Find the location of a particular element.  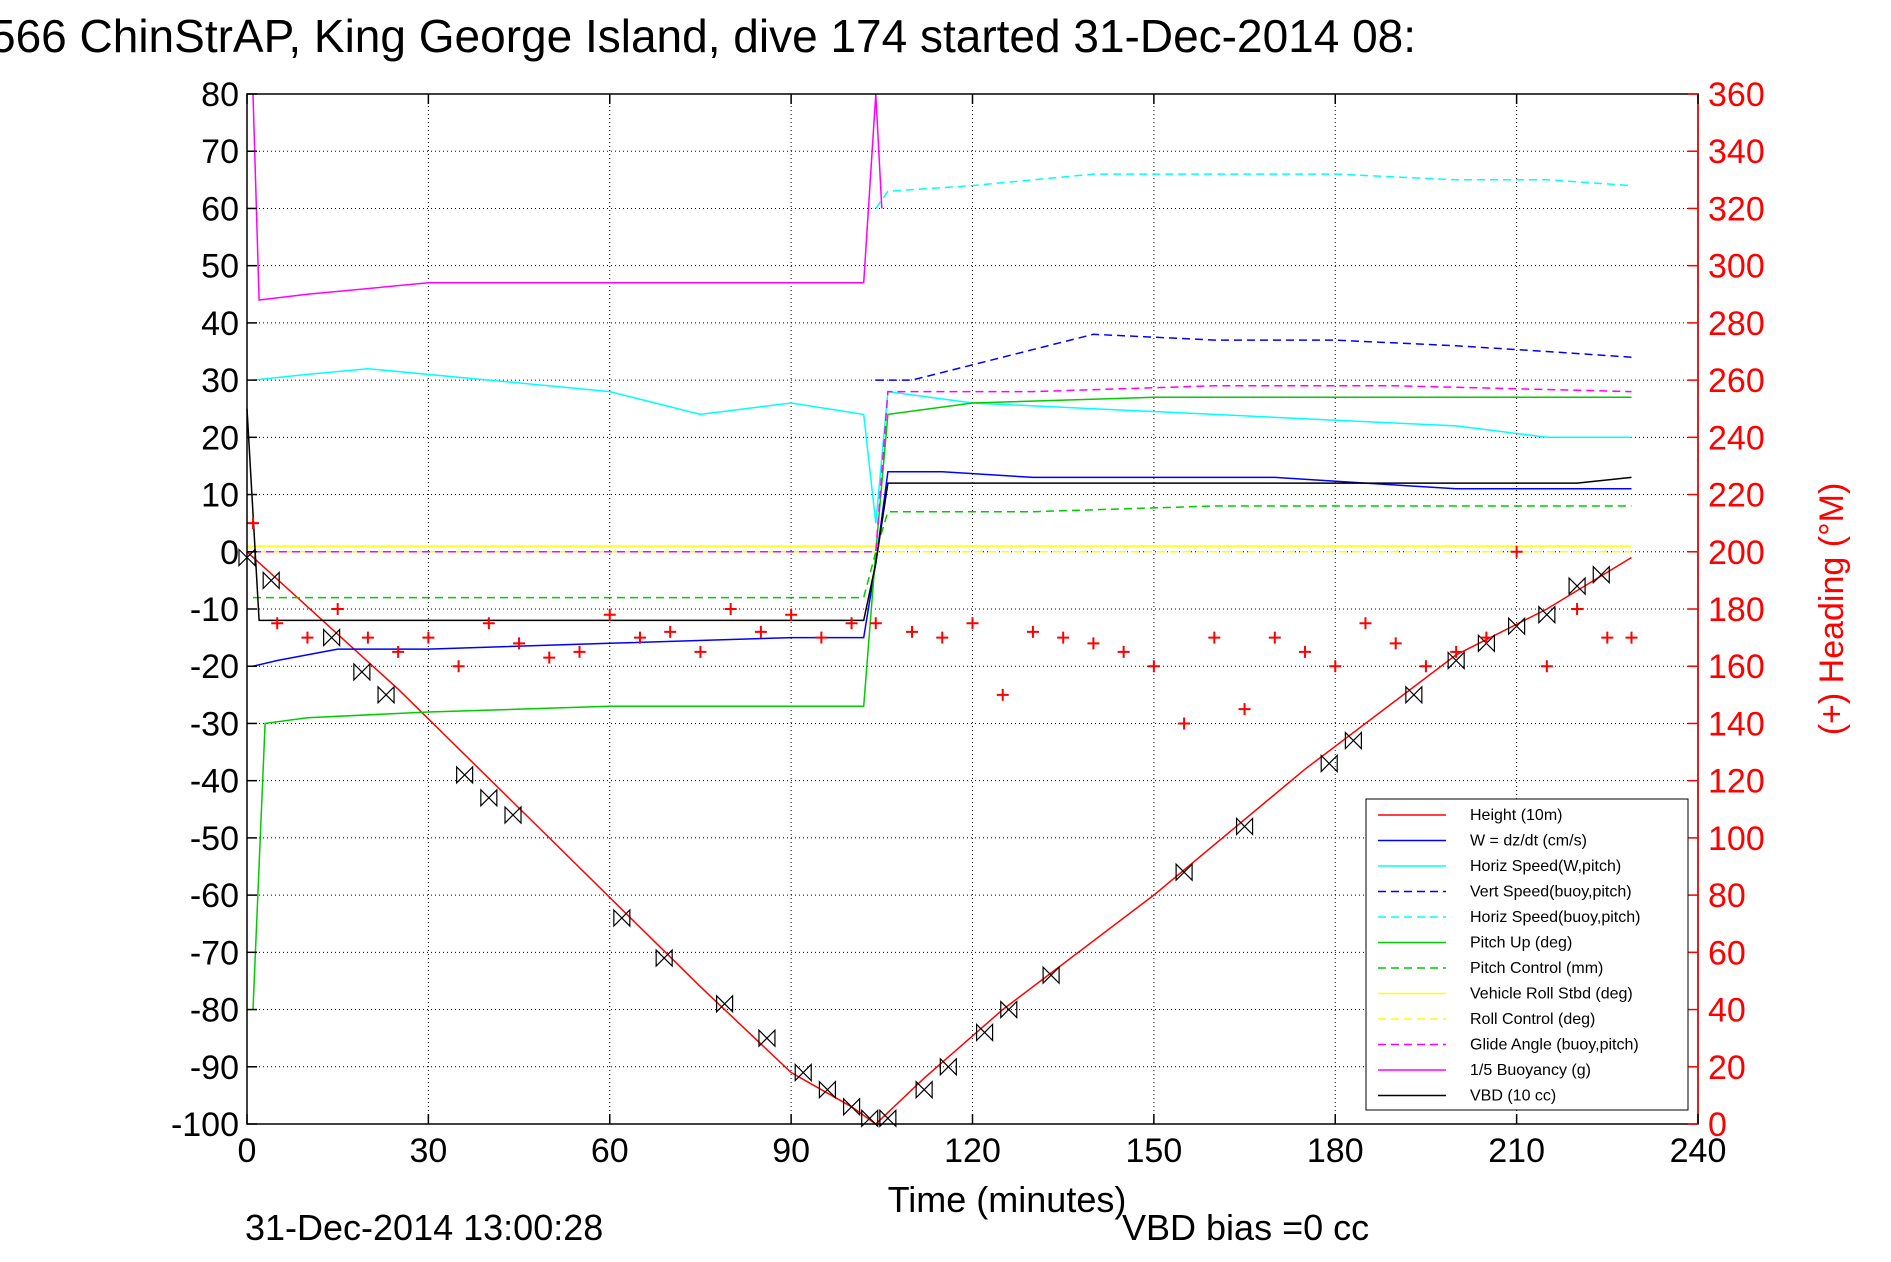

x-tick-label-4: 120 is located at coordinates (972, 1151).